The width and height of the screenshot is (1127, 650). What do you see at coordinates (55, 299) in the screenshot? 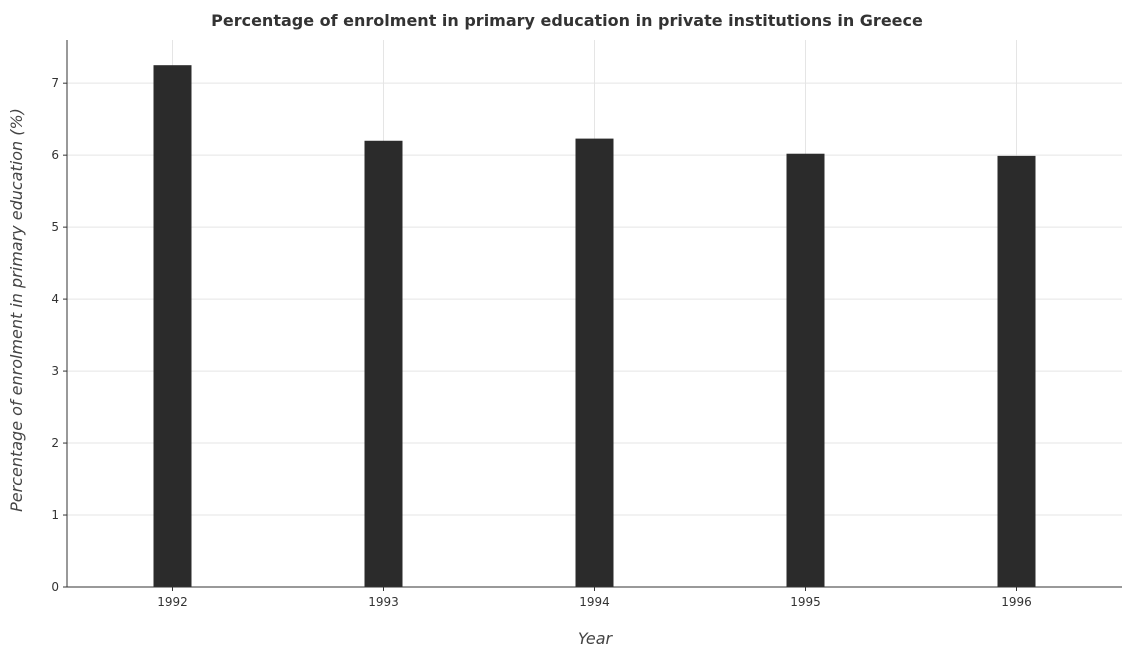
I see `y-tick-label: 4` at bounding box center [55, 299].